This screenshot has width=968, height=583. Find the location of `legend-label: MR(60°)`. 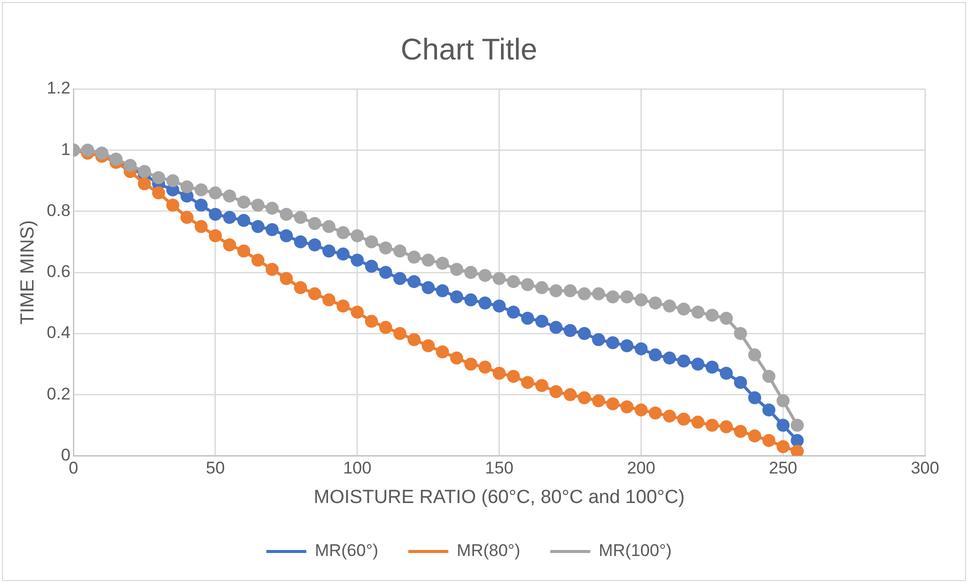

legend-label: MR(60°) is located at coordinates (346, 550).